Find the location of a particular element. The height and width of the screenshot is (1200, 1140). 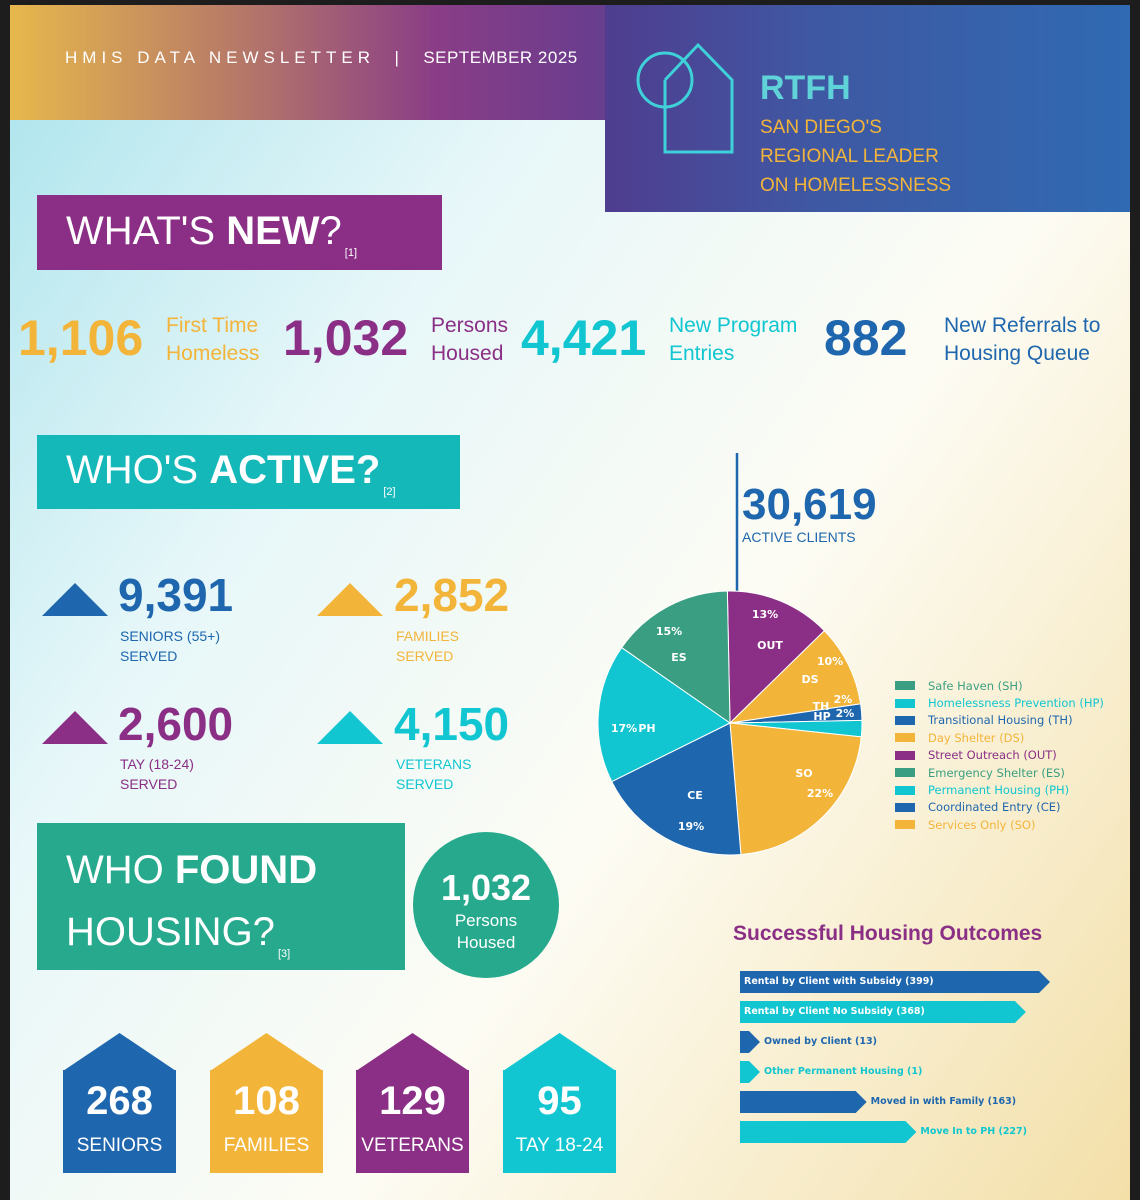

org-name: RTFH is located at coordinates (805, 88).